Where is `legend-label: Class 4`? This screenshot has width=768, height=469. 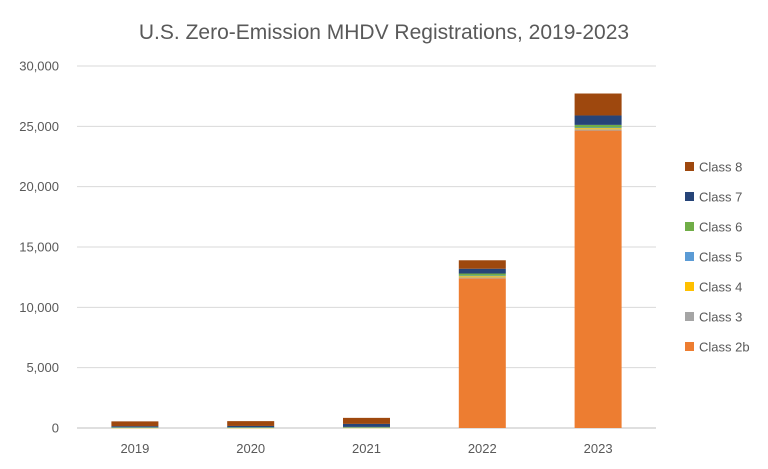 legend-label: Class 4 is located at coordinates (720, 287).